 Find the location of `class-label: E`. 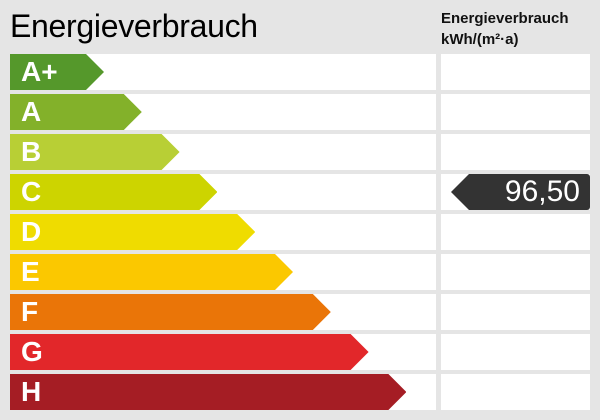

class-label: E is located at coordinates (30, 271).